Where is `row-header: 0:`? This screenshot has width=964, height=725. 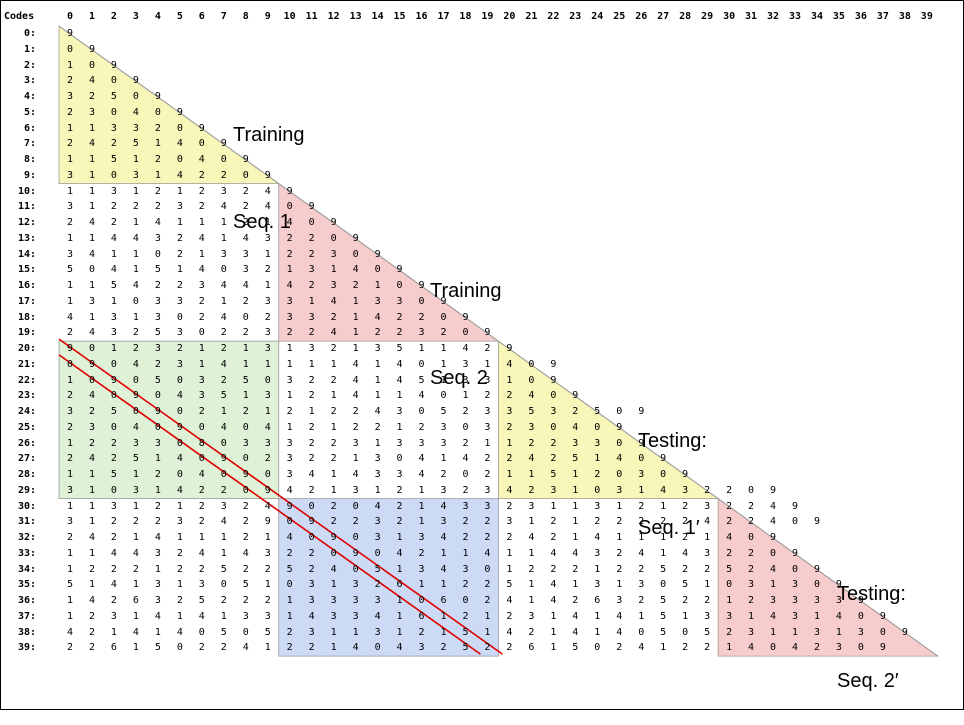
row-header: 0: is located at coordinates (29, 33).